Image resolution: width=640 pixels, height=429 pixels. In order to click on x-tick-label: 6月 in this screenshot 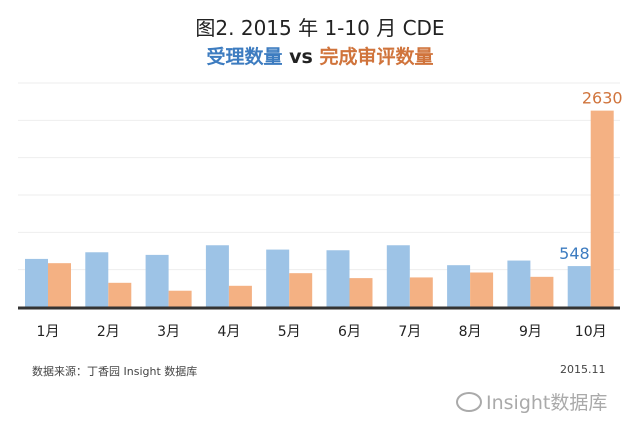, I will do `click(349, 332)`.